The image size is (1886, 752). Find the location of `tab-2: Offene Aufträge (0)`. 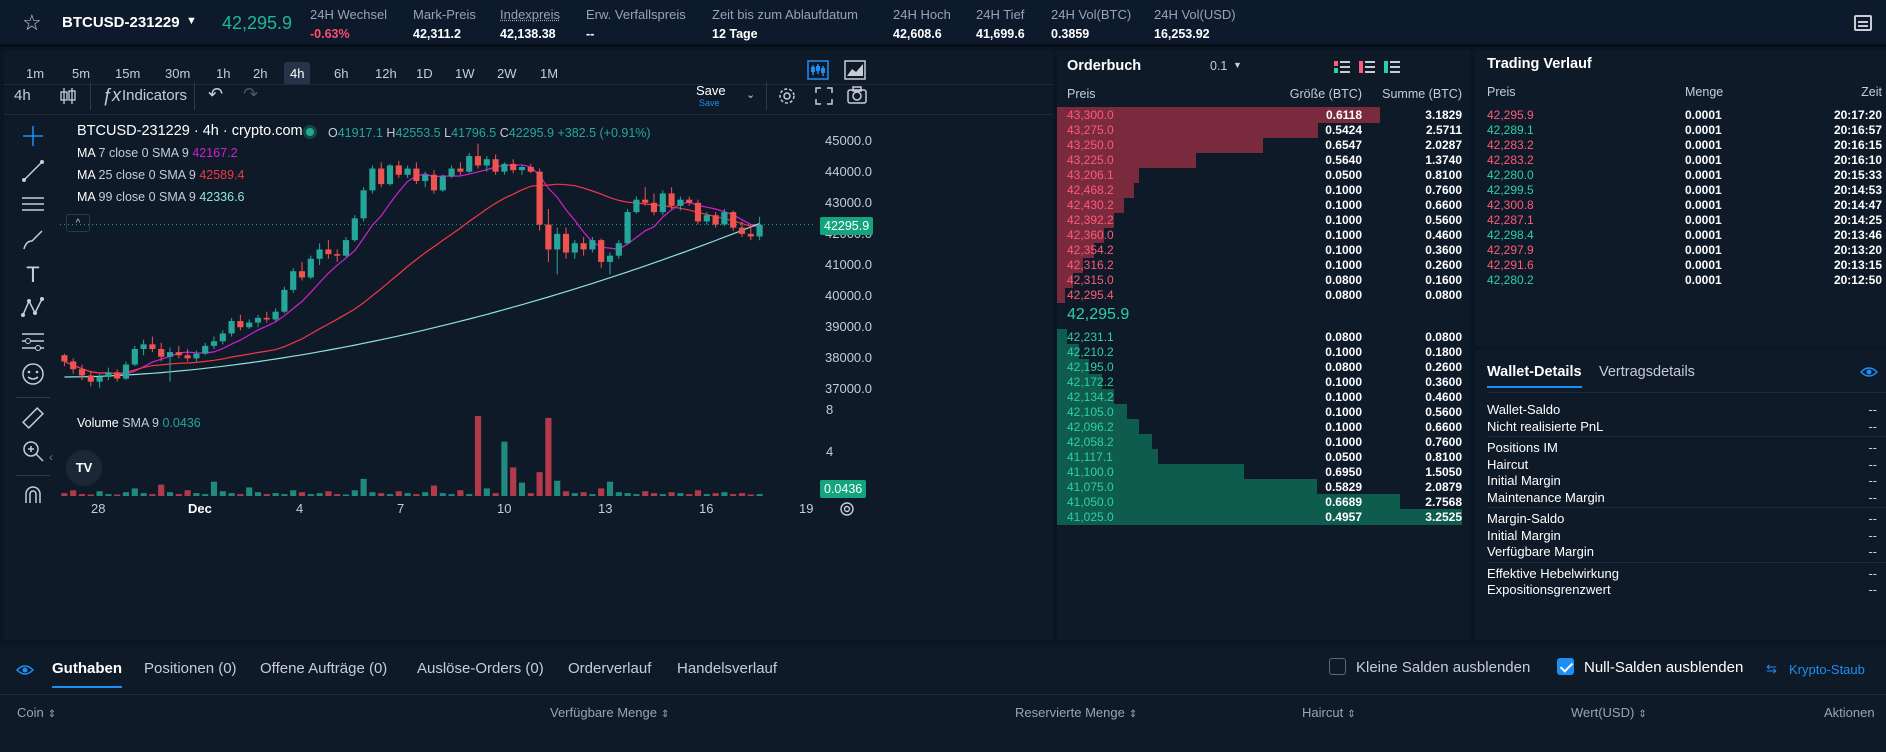

tab-2: Offene Aufträge (0) is located at coordinates (324, 668).